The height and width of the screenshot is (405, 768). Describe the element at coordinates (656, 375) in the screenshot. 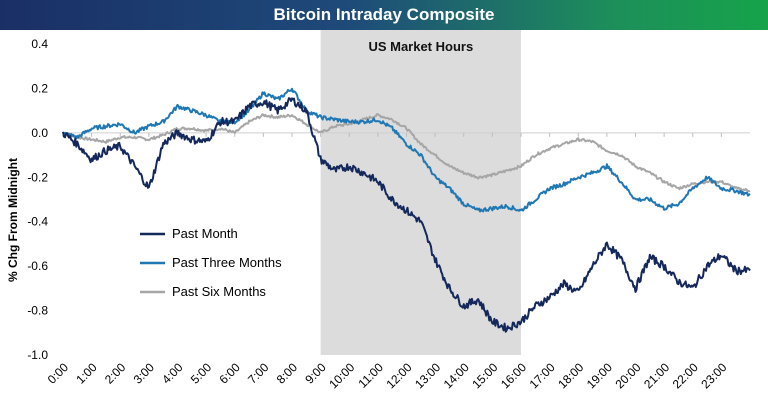

I see `x-tick-label: 21:00` at that location.